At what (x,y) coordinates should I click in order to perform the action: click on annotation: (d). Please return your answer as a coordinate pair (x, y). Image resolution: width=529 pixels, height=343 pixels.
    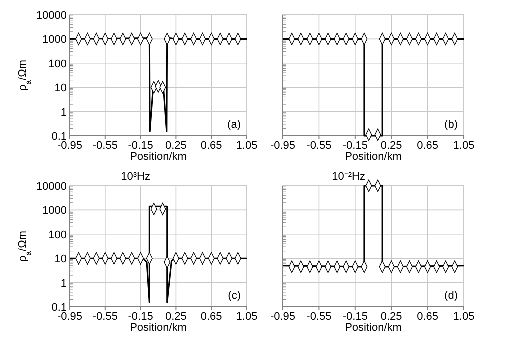
    Looking at the image, I should click on (451, 296).